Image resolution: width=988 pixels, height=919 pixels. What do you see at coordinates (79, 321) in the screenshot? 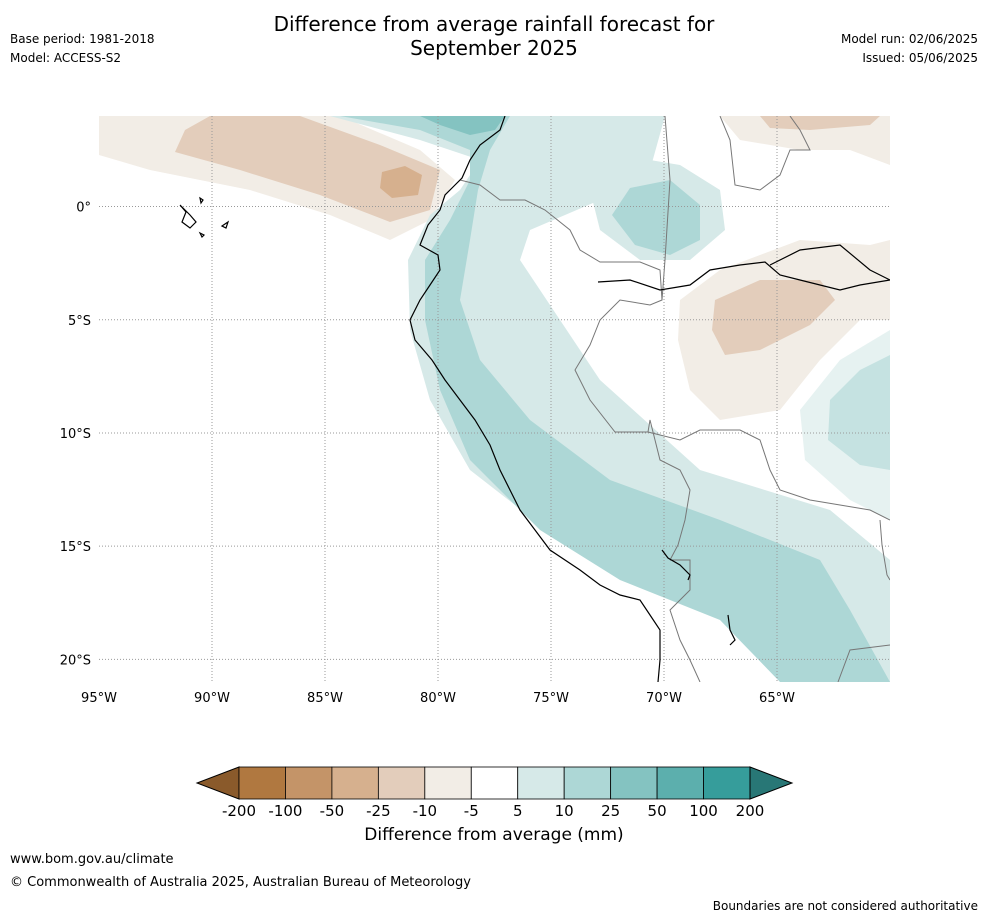
I see `lat-label: 5°S` at bounding box center [79, 321].